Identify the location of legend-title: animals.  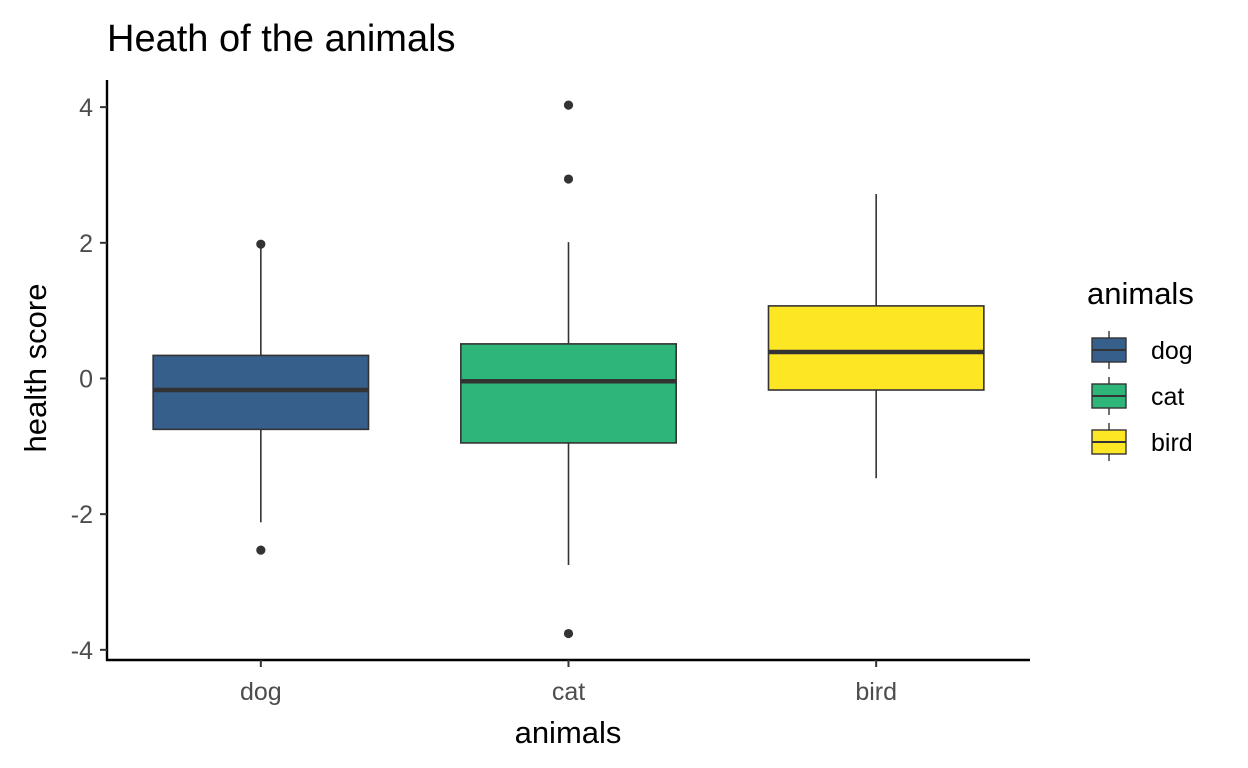
(1140, 293).